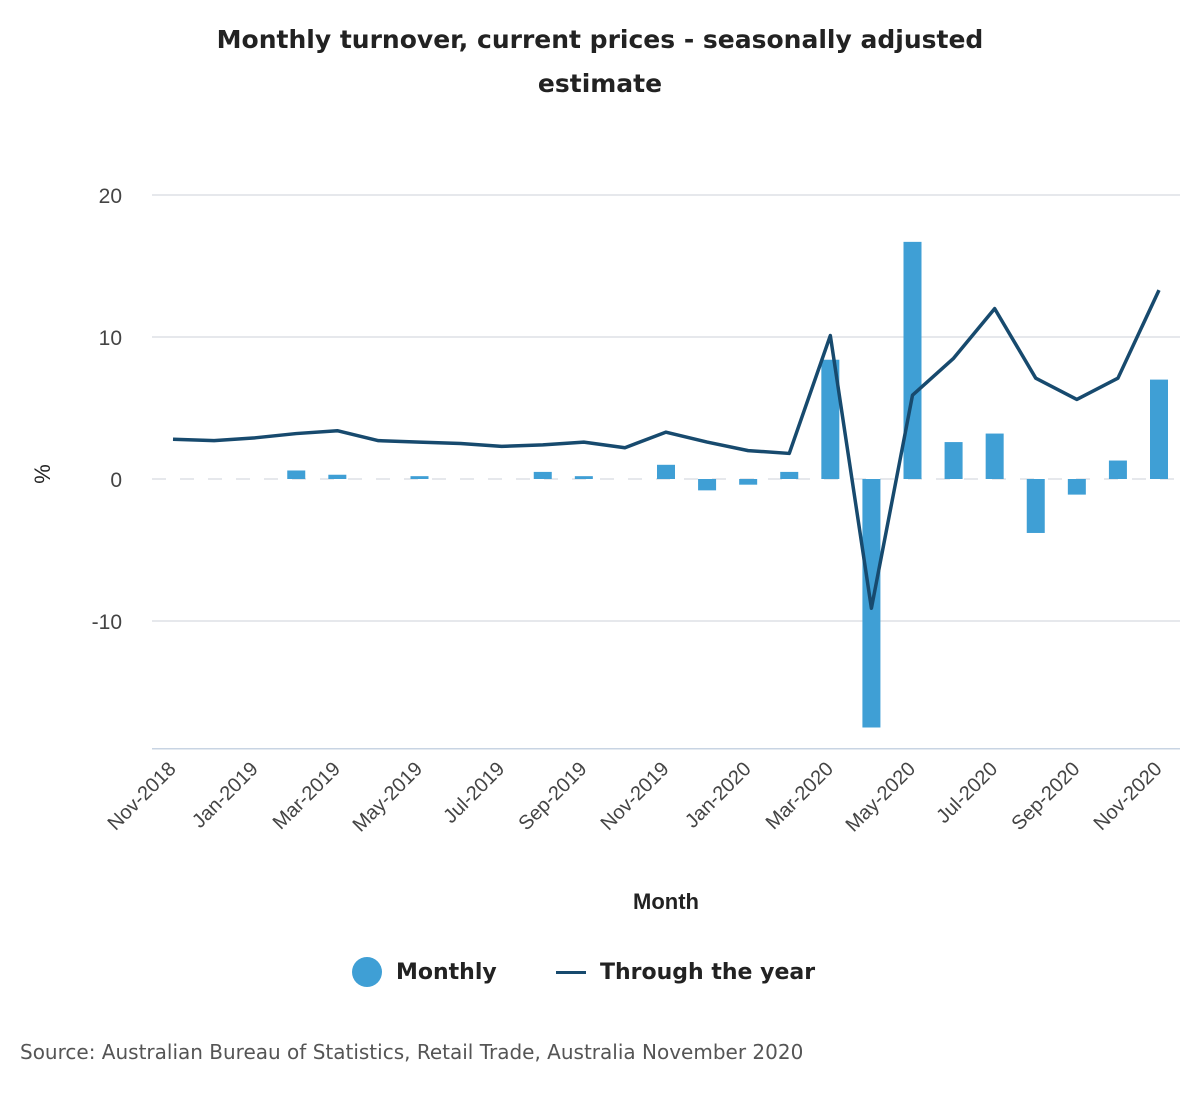 The image size is (1200, 1100). I want to click on x-tick-label: Nov-2020, so click(1128, 796).